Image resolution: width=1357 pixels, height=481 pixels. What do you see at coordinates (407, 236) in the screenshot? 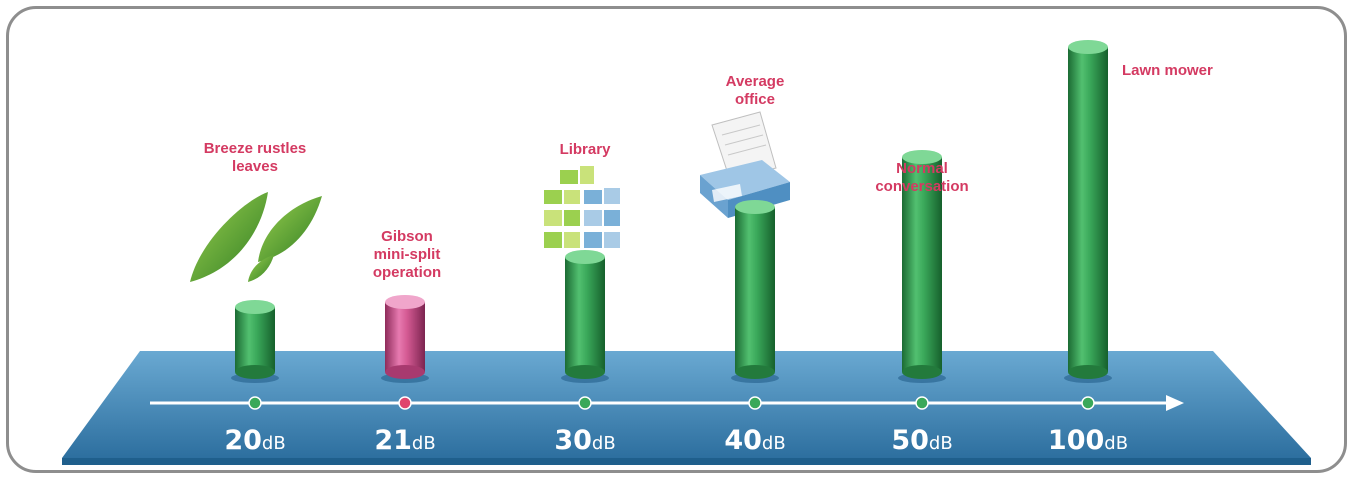
I see `category-label-line: Gibson` at bounding box center [407, 236].